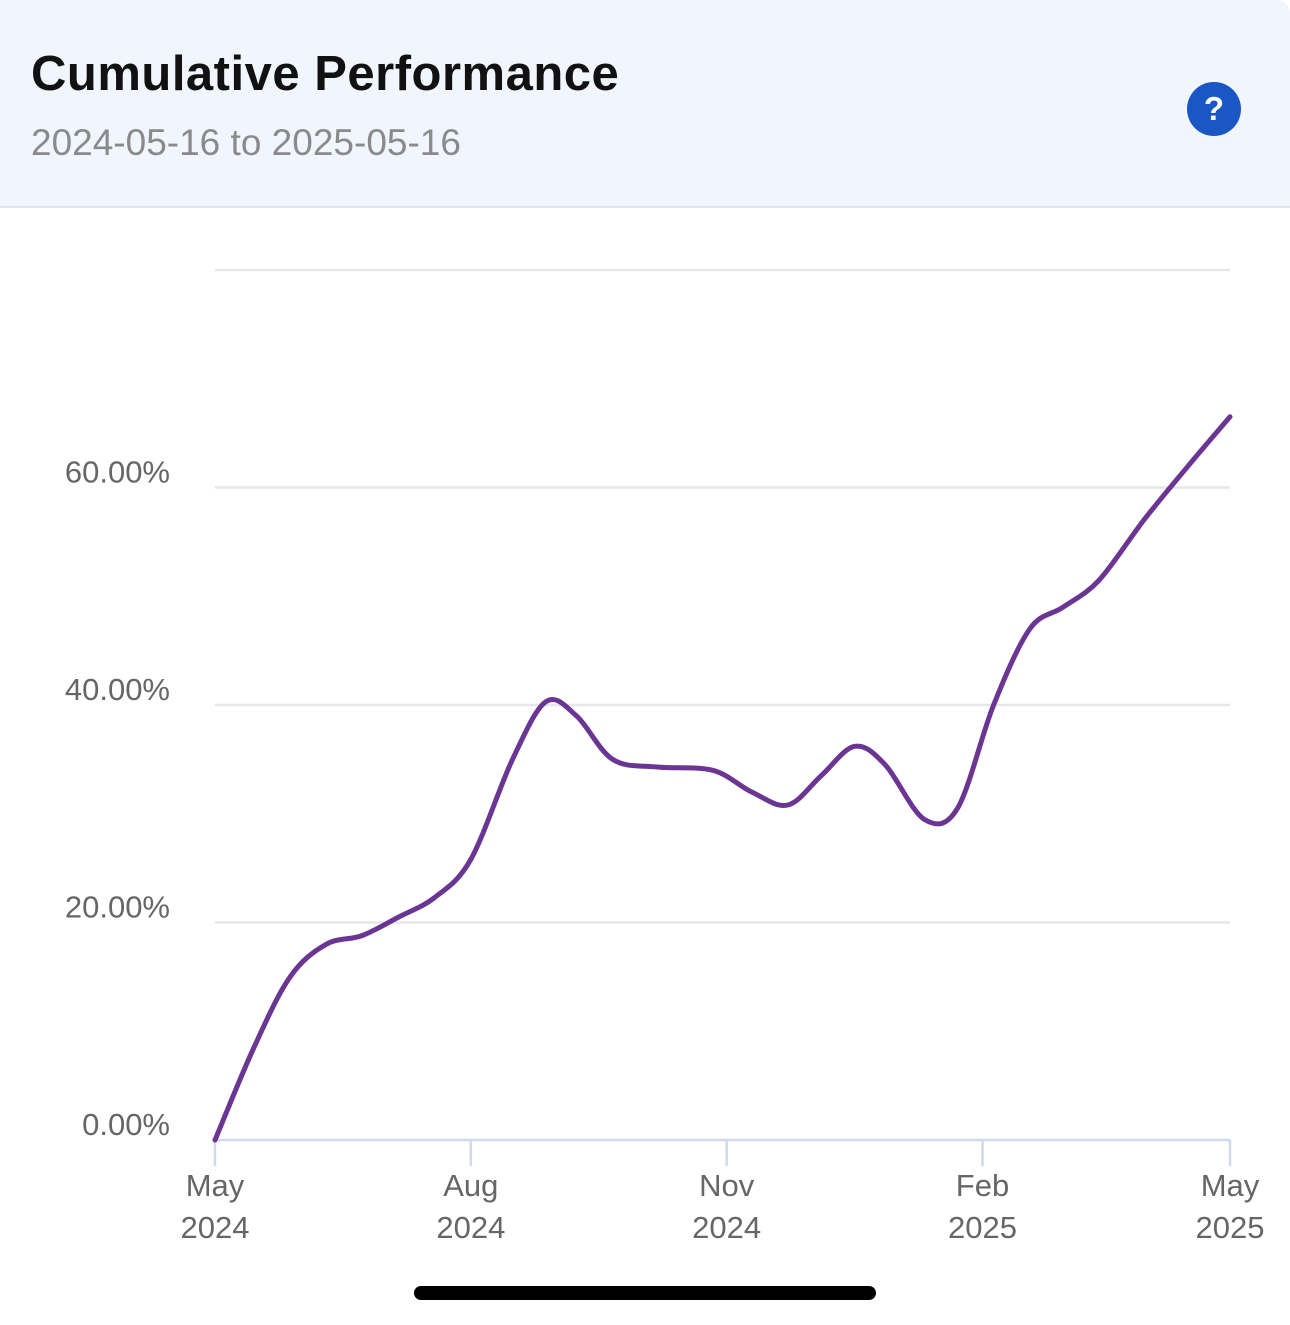 Image resolution: width=1290 pixels, height=1325 pixels. What do you see at coordinates (246, 142) in the screenshot?
I see `date-range-subtitle: 2024-05-16 to 2025-05-16` at bounding box center [246, 142].